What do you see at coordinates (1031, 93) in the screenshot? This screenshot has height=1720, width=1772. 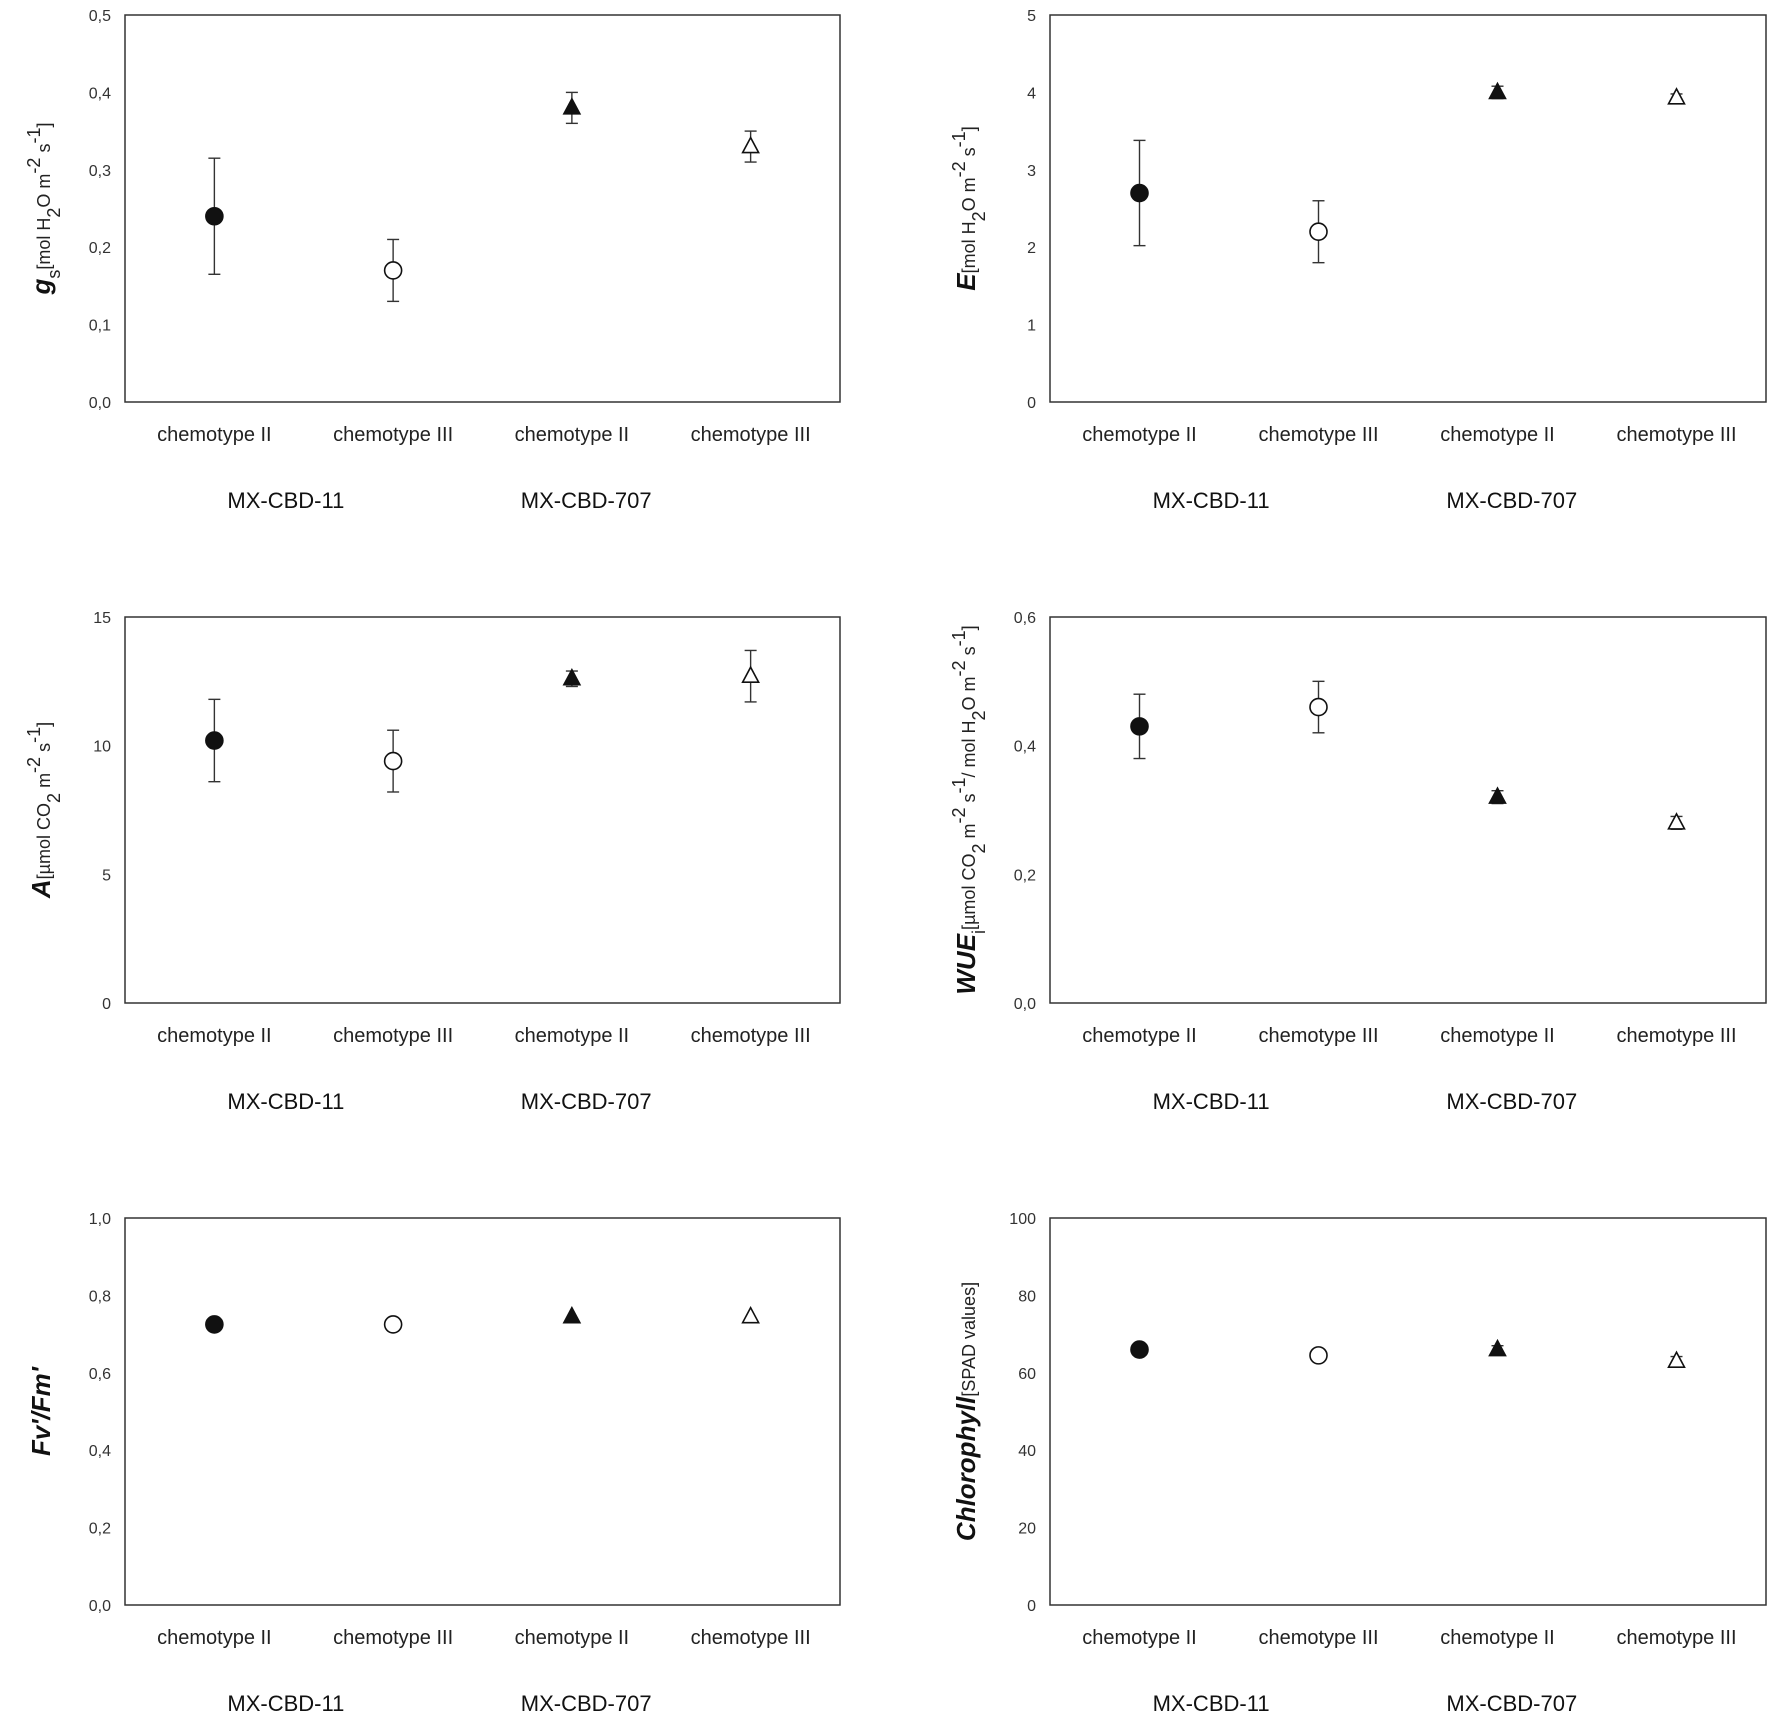 I see `y-tick-label: 4` at bounding box center [1031, 93].